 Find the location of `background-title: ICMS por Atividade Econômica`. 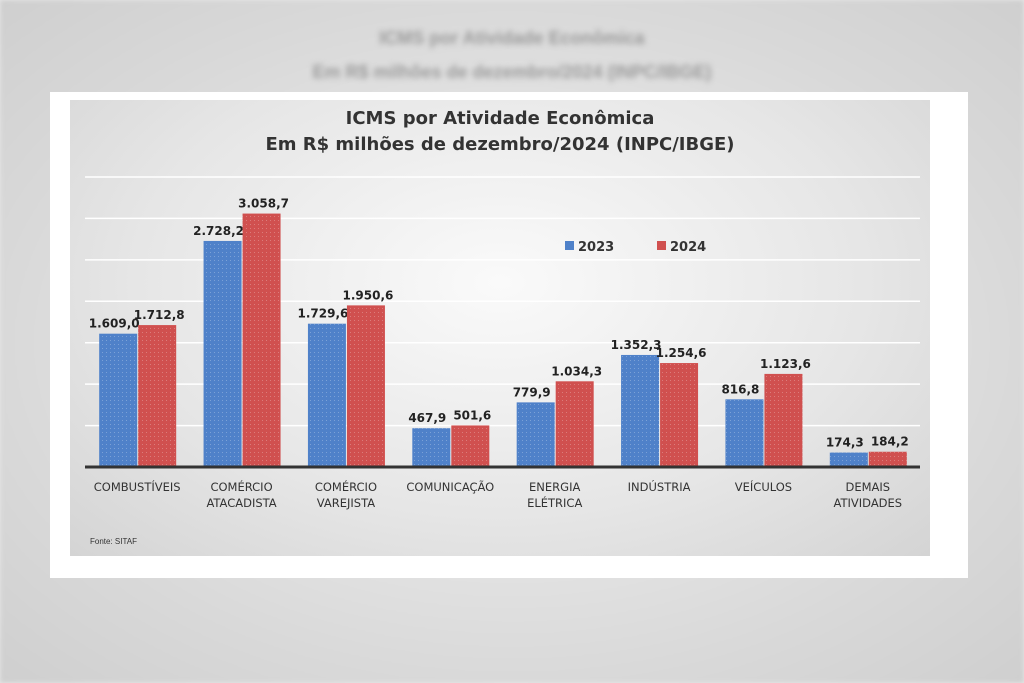

background-title: ICMS por Atividade Econômica is located at coordinates (512, 38).